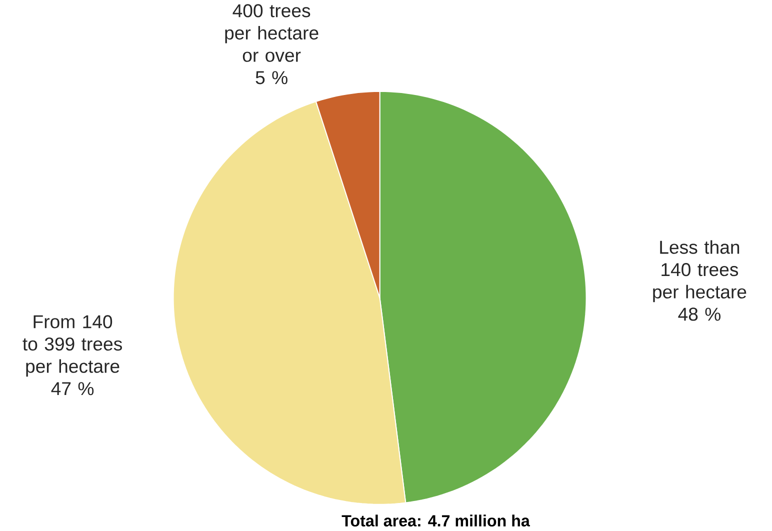 This screenshot has width=772, height=531. Describe the element at coordinates (699, 314) in the screenshot. I see `data-label: 48 %` at that location.